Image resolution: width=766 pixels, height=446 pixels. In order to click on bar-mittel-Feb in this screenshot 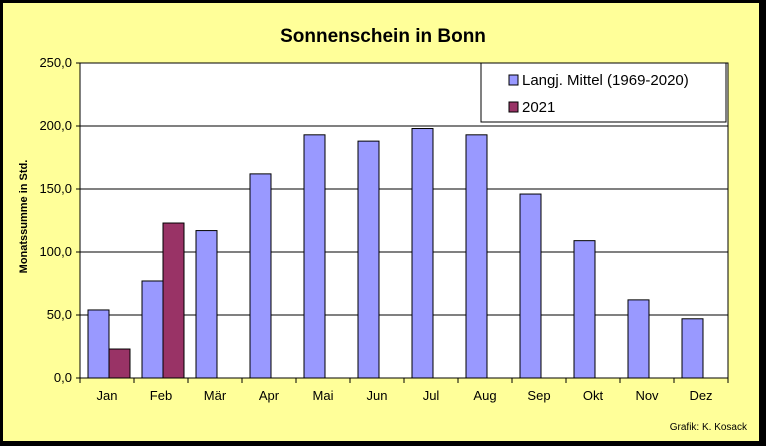, I will do `click(152, 329)`.